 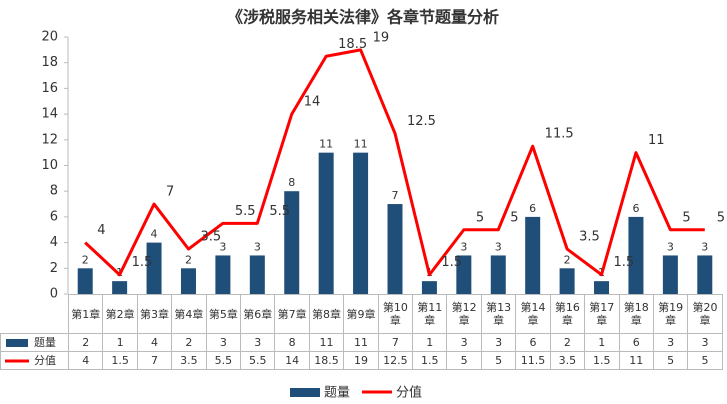 What do you see at coordinates (49, 62) in the screenshot?
I see `y-tick-label: 18` at bounding box center [49, 62].